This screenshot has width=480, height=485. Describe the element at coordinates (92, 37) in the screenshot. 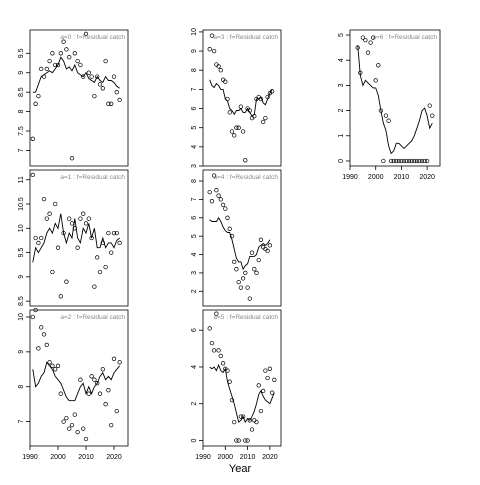

I see `panel-label: a=0 : f=Residual catch` at that location.